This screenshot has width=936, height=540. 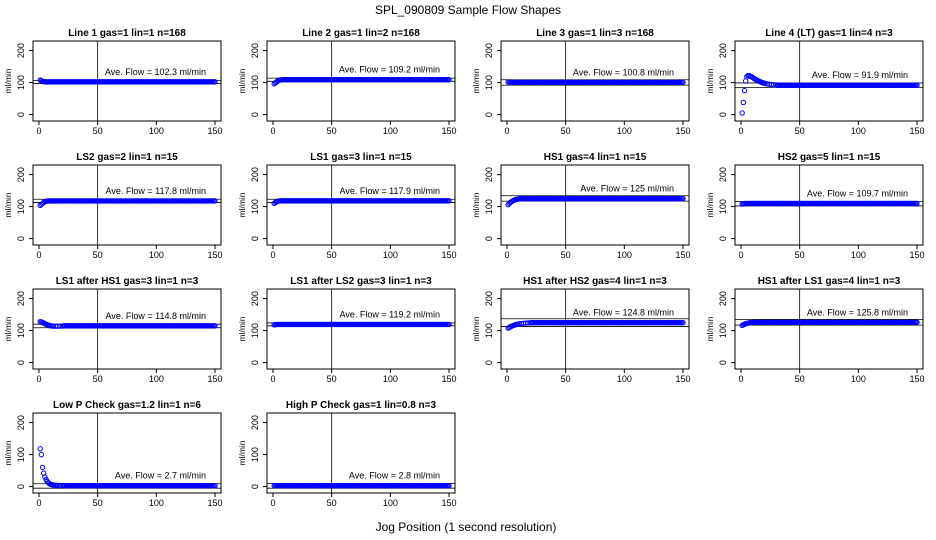 What do you see at coordinates (361, 281) in the screenshot?
I see `panel-title: LS1 after LS2 gas=3 lin=1 n=3` at bounding box center [361, 281].